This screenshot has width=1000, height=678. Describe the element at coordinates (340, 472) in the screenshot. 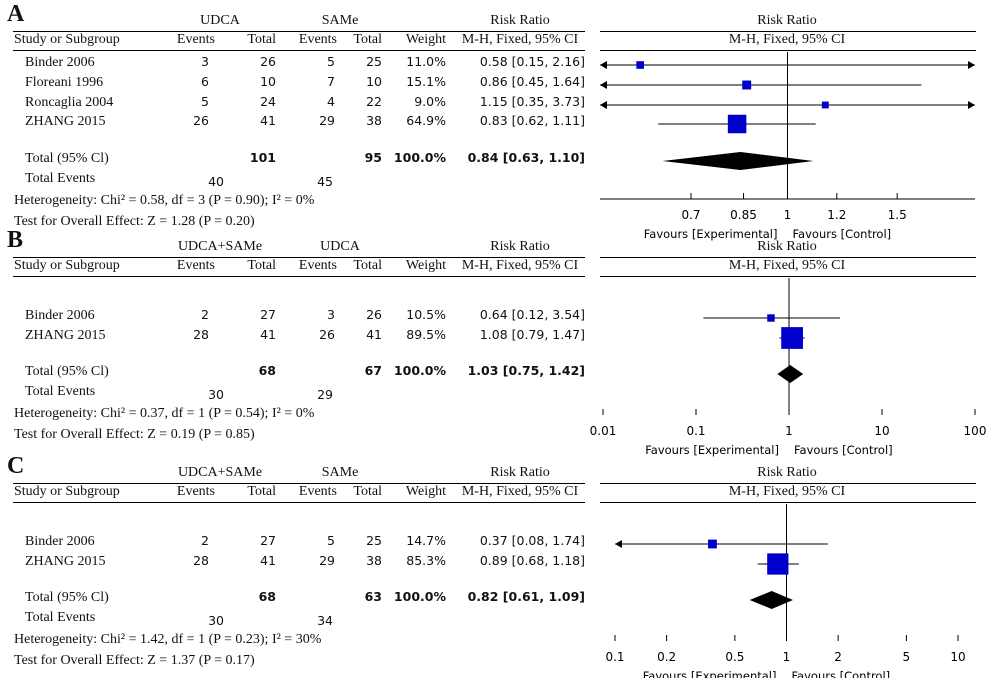

I see `group2-header: SAMe` at that location.